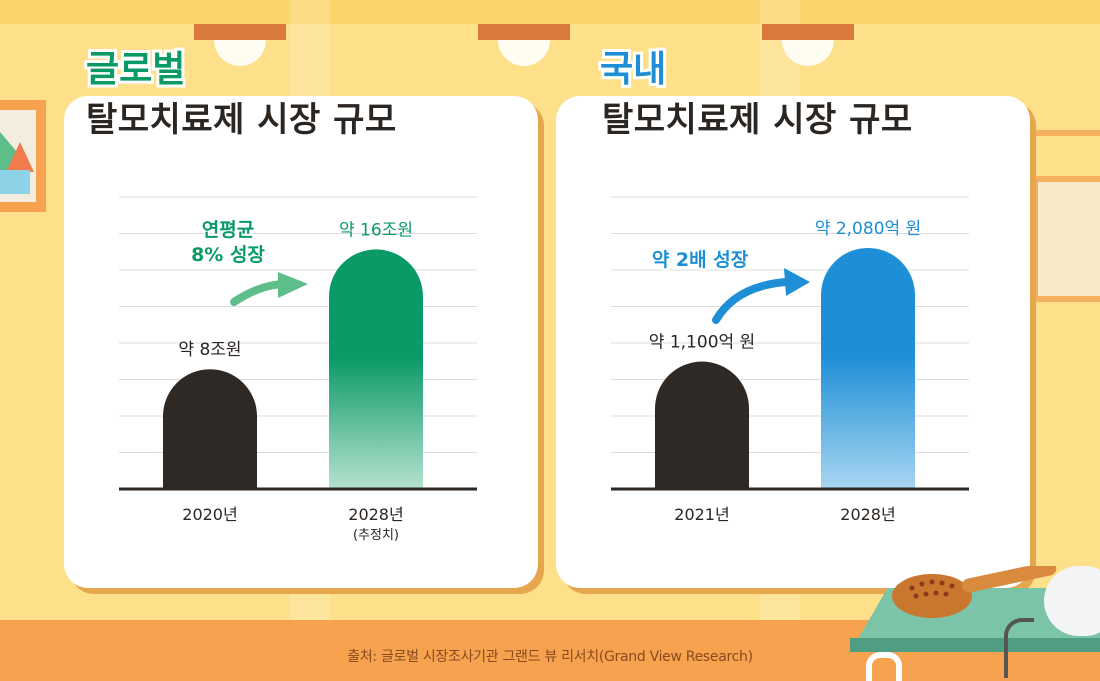 The image size is (1100, 681). What do you see at coordinates (23, 156) in the screenshot?
I see `wall-picture-icon` at bounding box center [23, 156].